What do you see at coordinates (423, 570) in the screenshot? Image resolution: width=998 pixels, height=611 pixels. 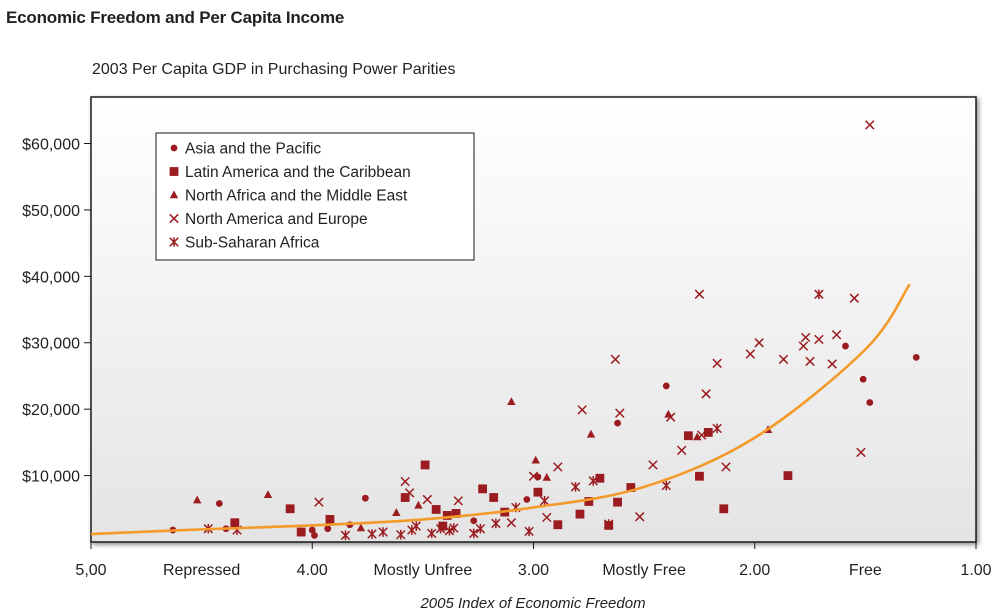 I see `x-tick-label: Mostly Unfree` at bounding box center [423, 570].